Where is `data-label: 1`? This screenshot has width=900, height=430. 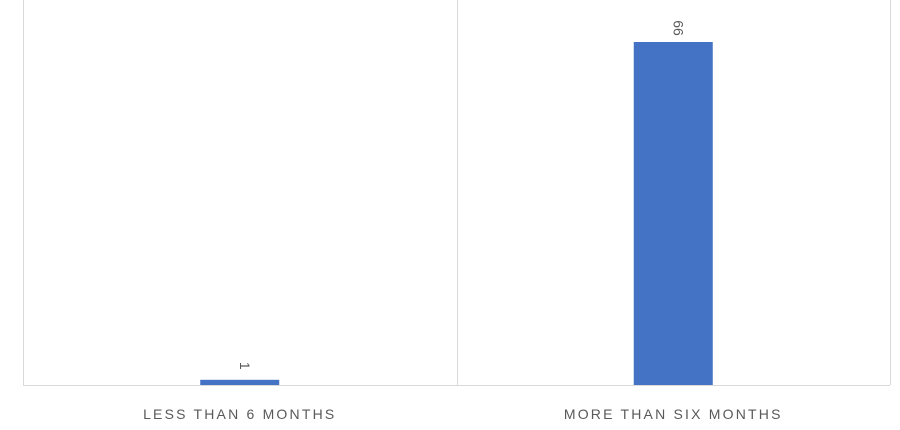
data-label: 1 is located at coordinates (245, 366).